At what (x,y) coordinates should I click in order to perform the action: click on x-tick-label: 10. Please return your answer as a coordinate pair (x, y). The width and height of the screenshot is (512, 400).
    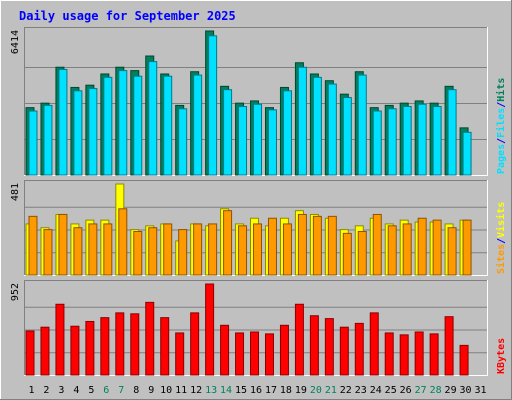
    Looking at the image, I should click on (166, 390).